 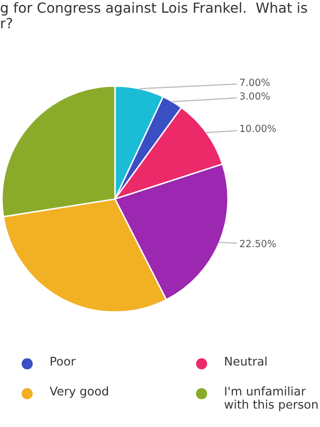 I want to click on legend-label: I'm unfamiliar with this person, so click(x=271, y=399).